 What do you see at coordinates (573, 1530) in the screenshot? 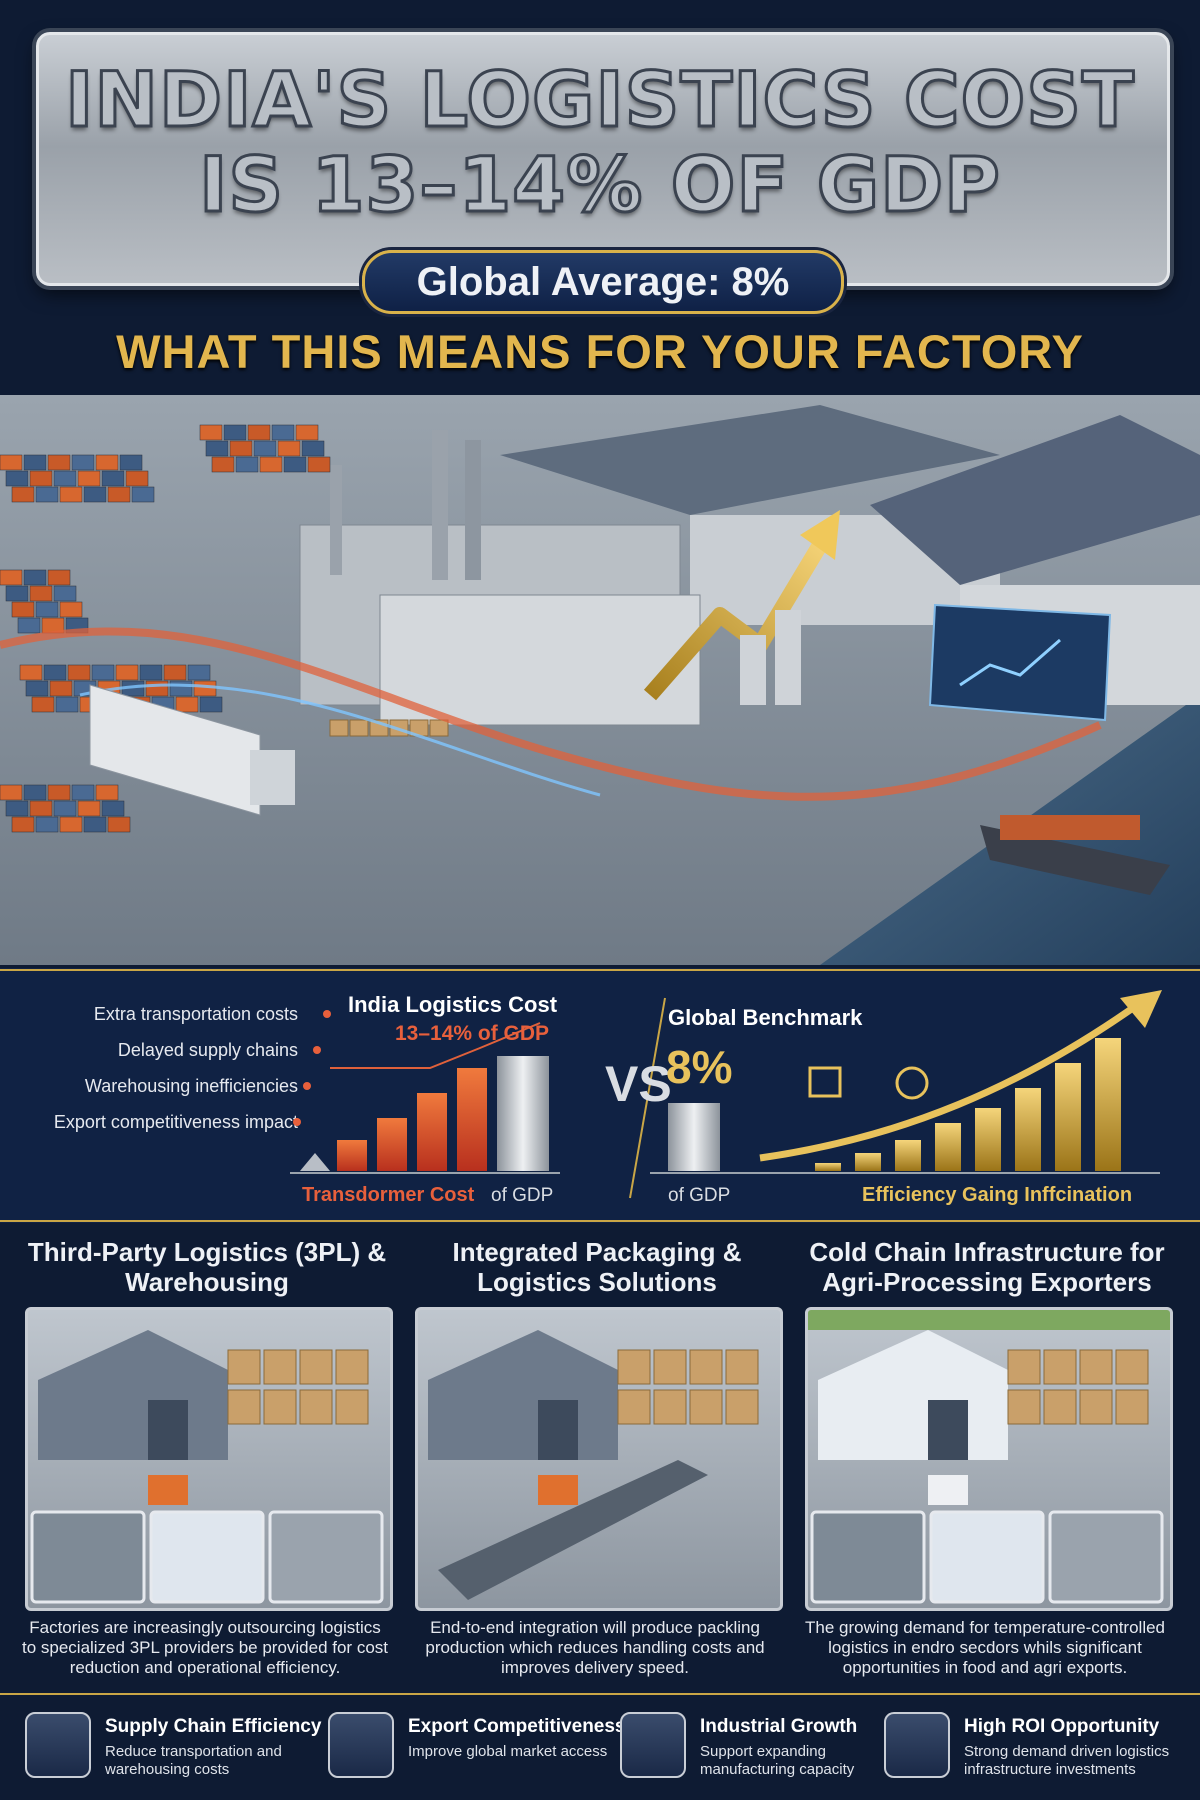
I see `conveyor` at bounding box center [573, 1530].